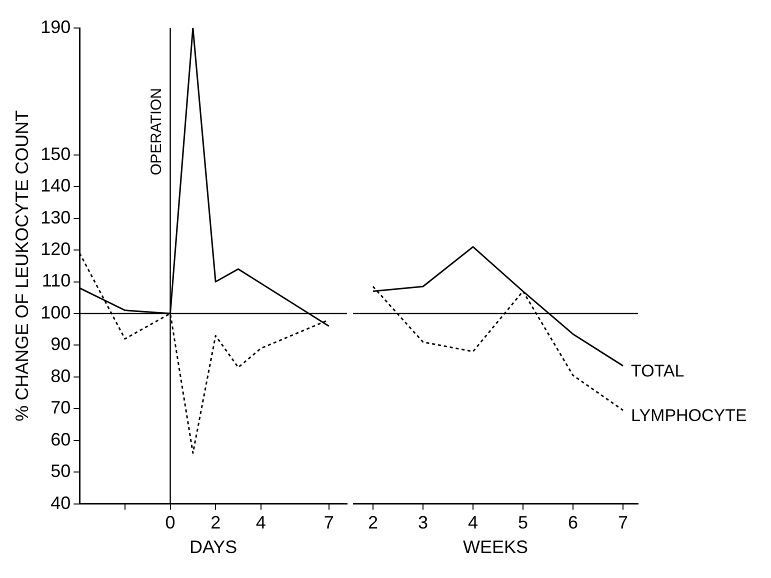 This screenshot has height=578, width=771. What do you see at coordinates (495, 547) in the screenshot?
I see `x-axis-title: WEEKS` at bounding box center [495, 547].